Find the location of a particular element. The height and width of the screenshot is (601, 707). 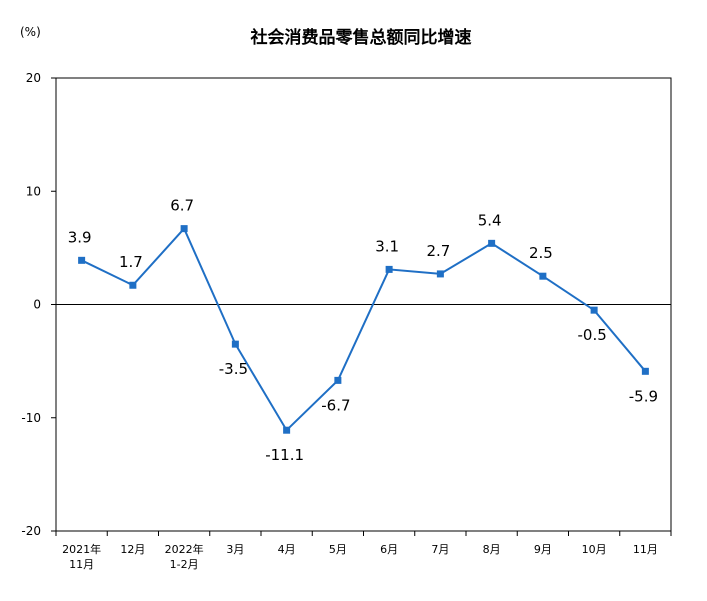

data-label: 1.7 is located at coordinates (131, 262).